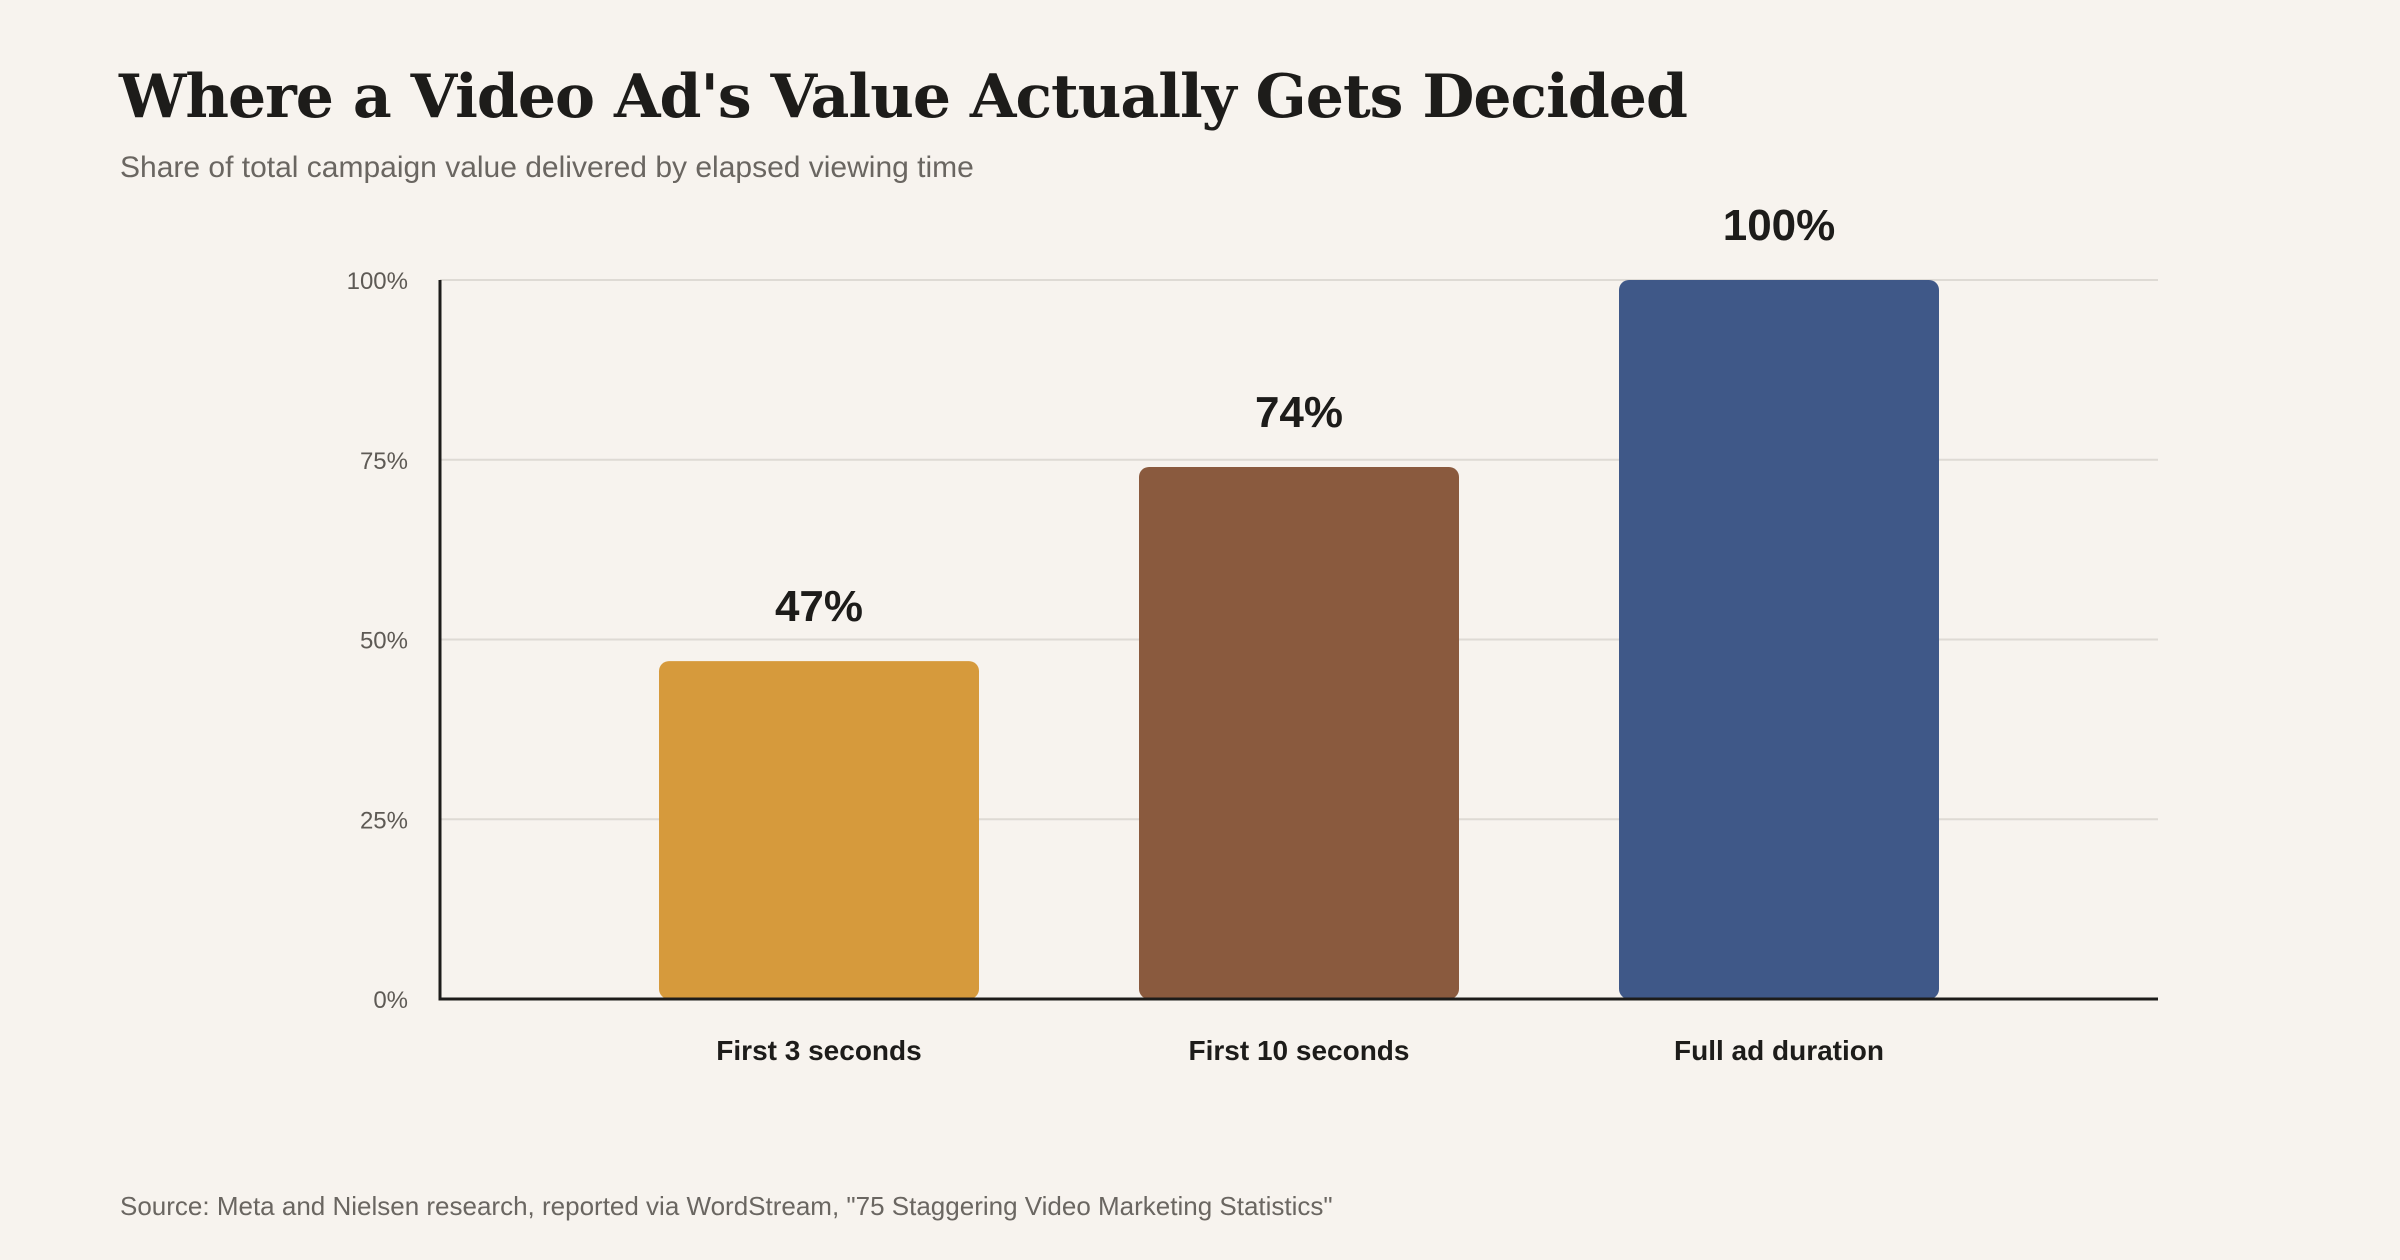 The image size is (2400, 1260). Describe the element at coordinates (390, 1000) in the screenshot. I see `y-tick-label: 0%` at that location.